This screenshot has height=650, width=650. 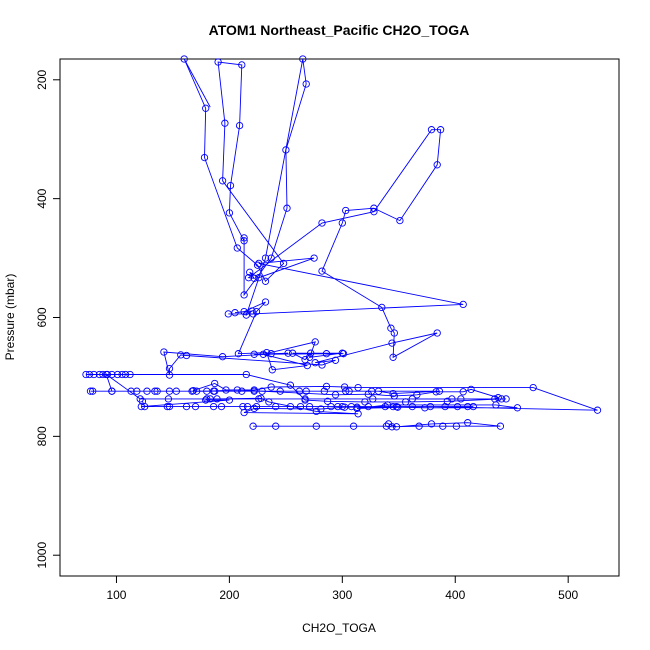 I want to click on x-axis-label: CH2O_TOGA, so click(x=339, y=628).